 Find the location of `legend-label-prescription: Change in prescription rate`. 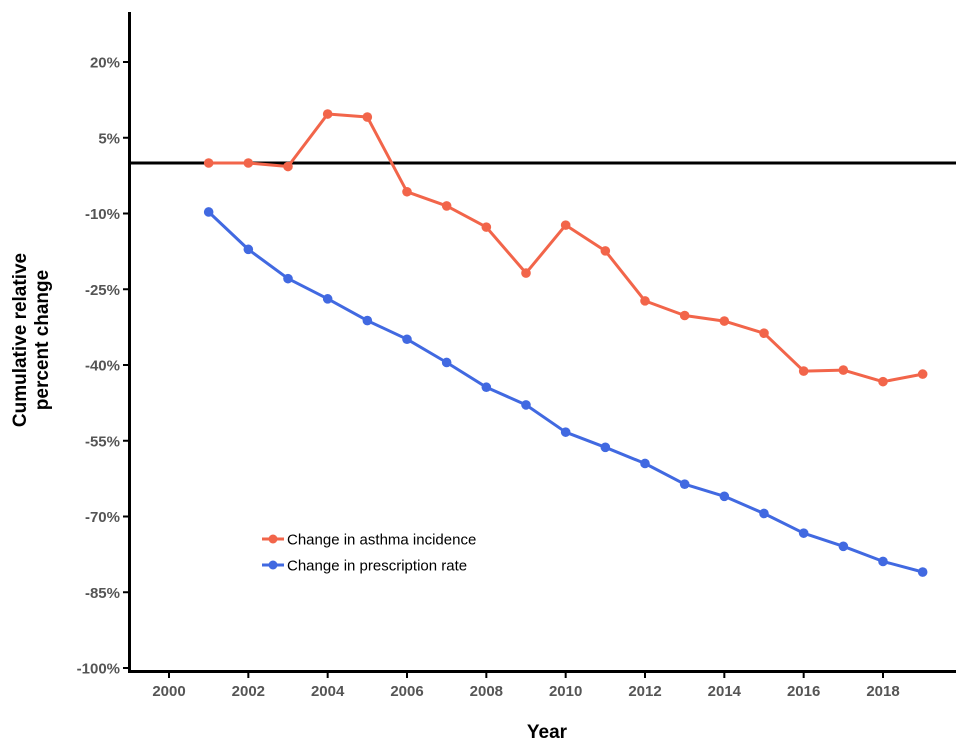

legend-label-prescription: Change in prescription rate is located at coordinates (377, 566).